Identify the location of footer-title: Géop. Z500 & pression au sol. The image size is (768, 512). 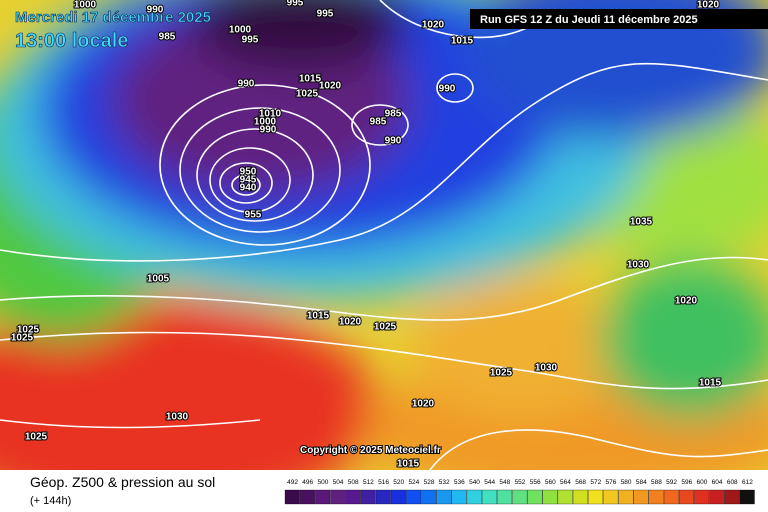
(122, 482).